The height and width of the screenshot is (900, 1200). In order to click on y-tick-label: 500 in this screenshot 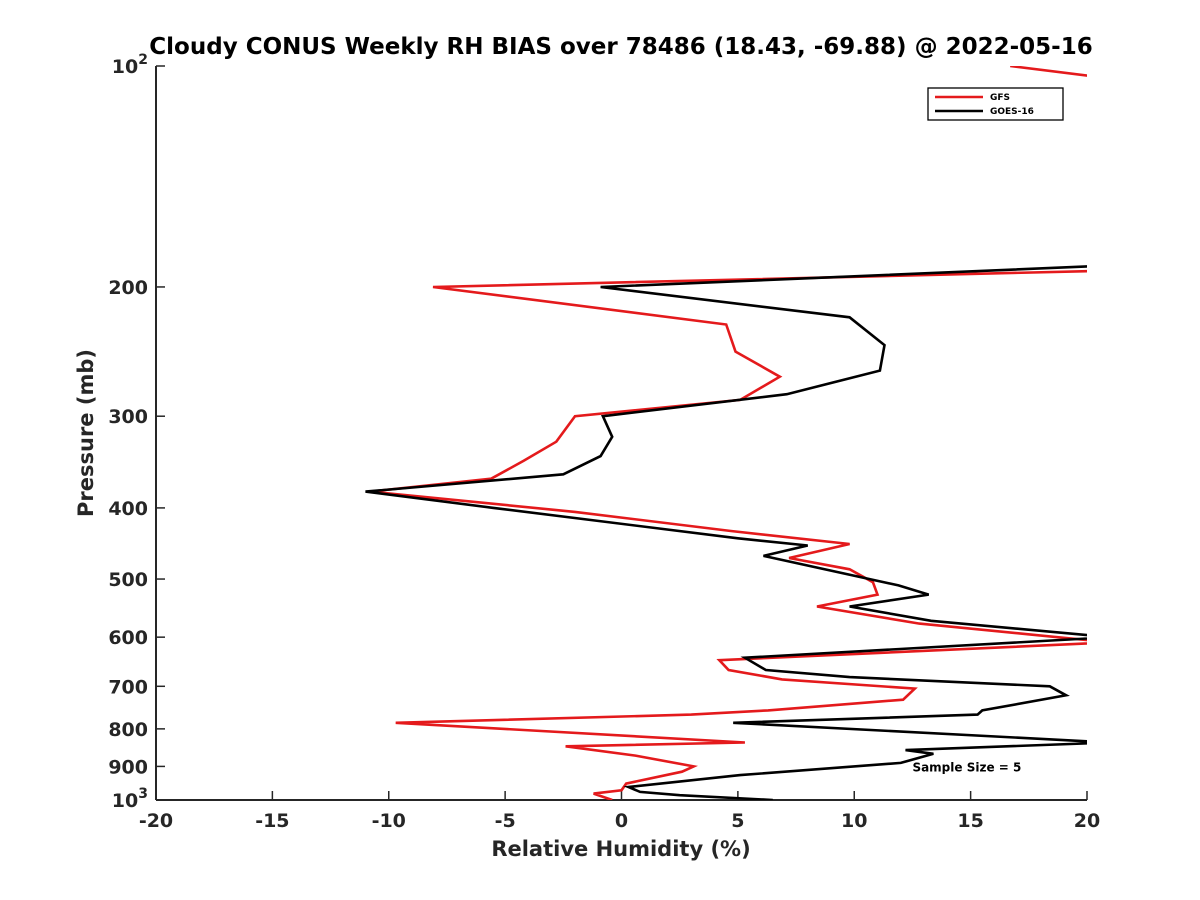, I will do `click(128, 580)`.